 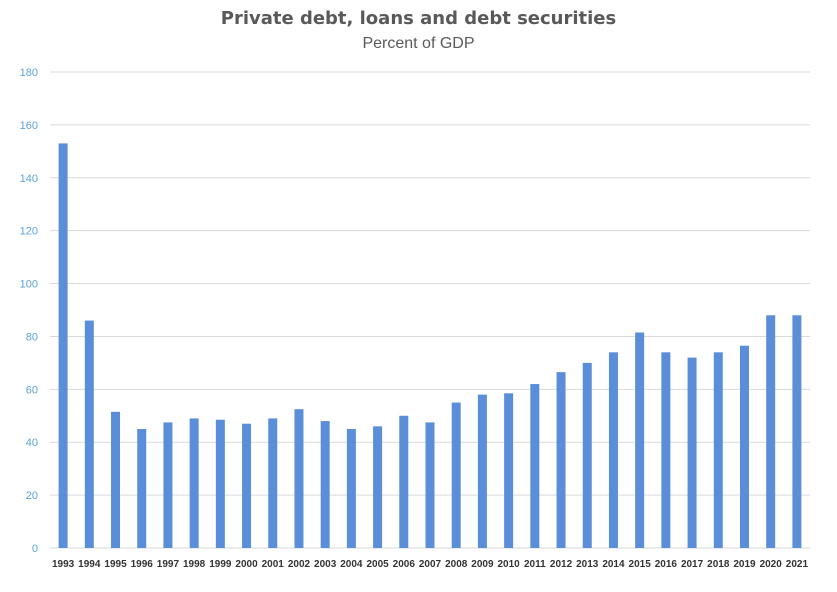 What do you see at coordinates (418, 43) in the screenshot?
I see `chart-subtitle: Percent of GDP` at bounding box center [418, 43].